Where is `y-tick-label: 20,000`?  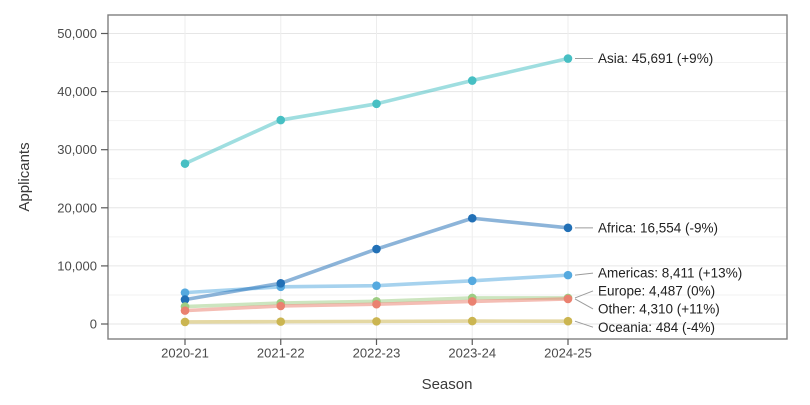
y-tick-label: 20,000 is located at coordinates (77, 207).